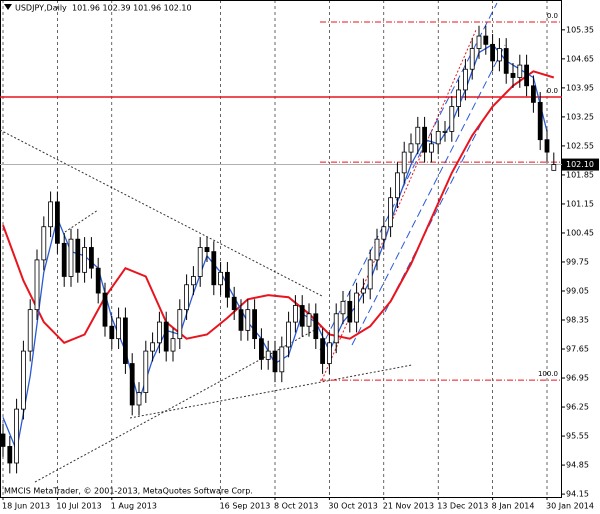 The width and height of the screenshot is (600, 514). What do you see at coordinates (81, 221) in the screenshot?
I see `trend-line` at bounding box center [81, 221].